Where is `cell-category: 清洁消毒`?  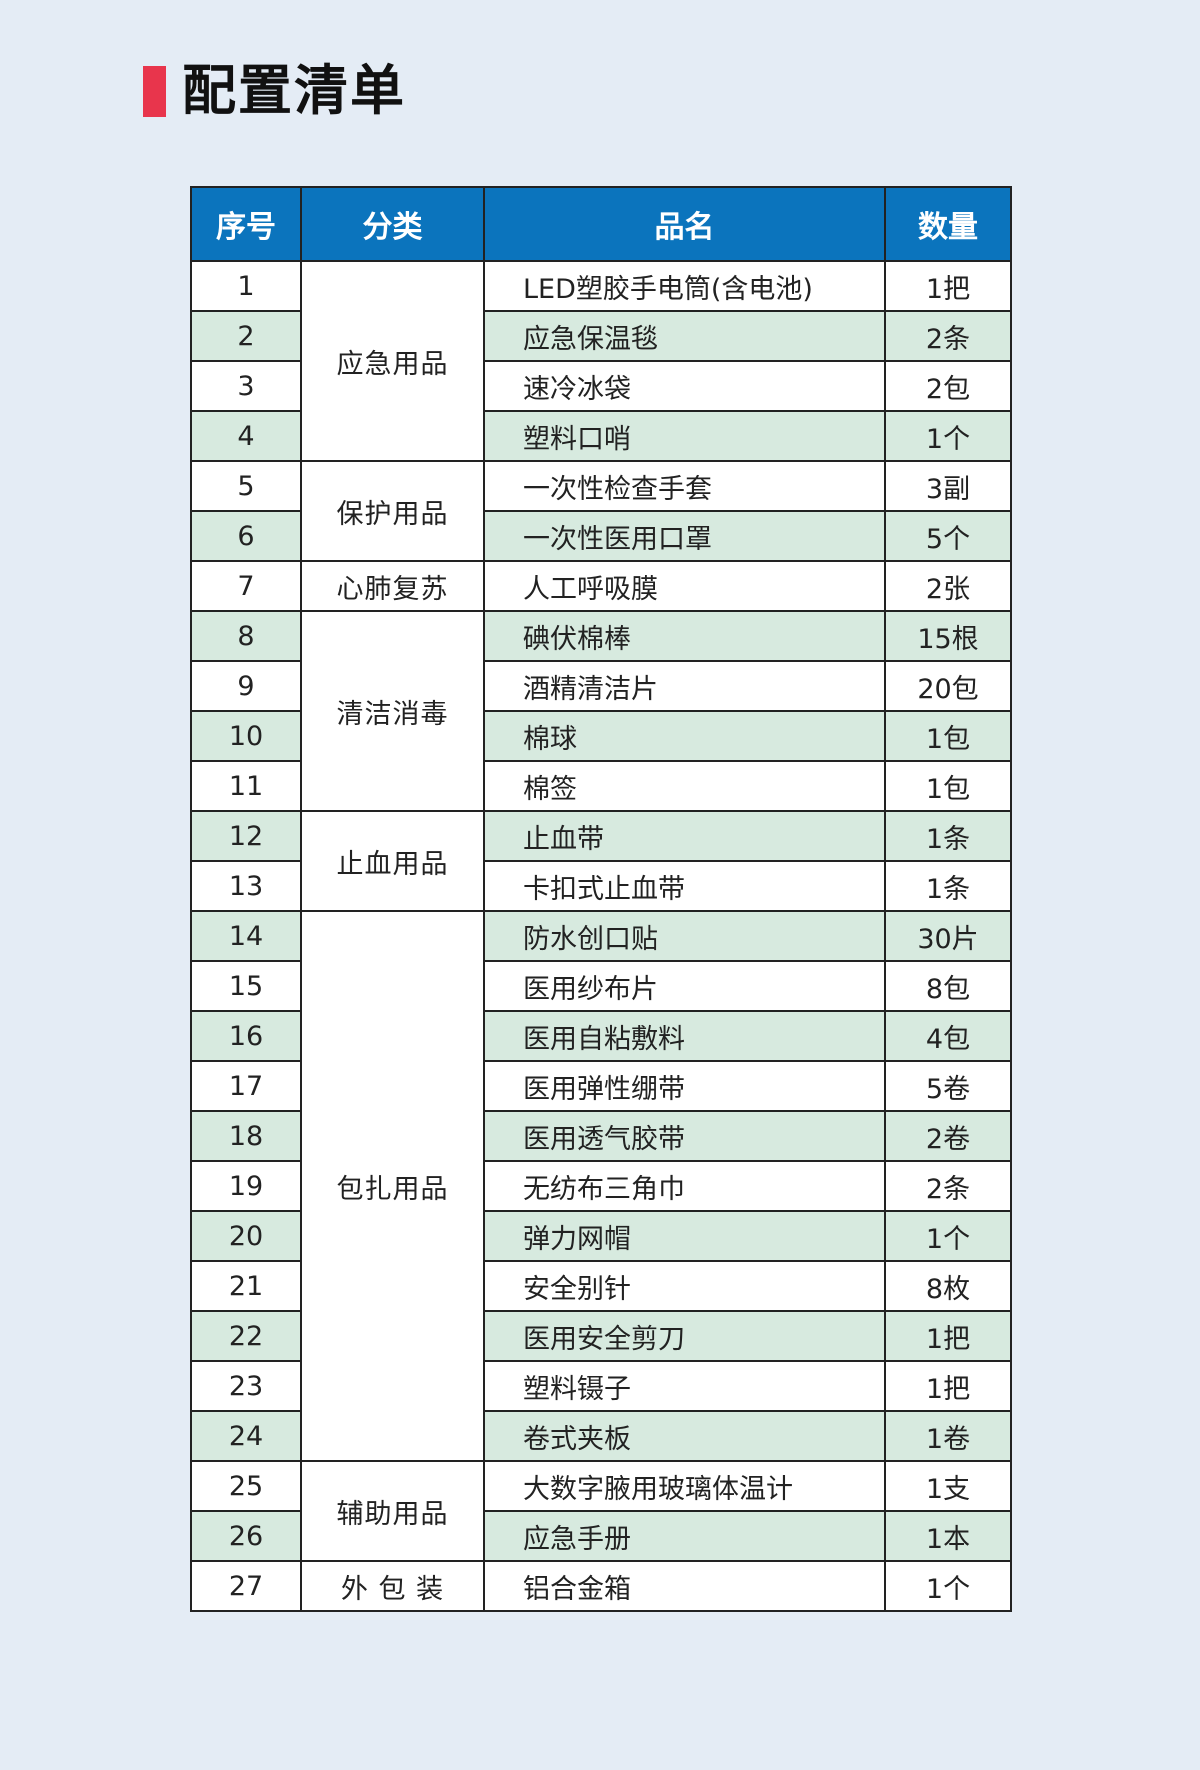 cell-category: 清洁消毒 is located at coordinates (392, 711).